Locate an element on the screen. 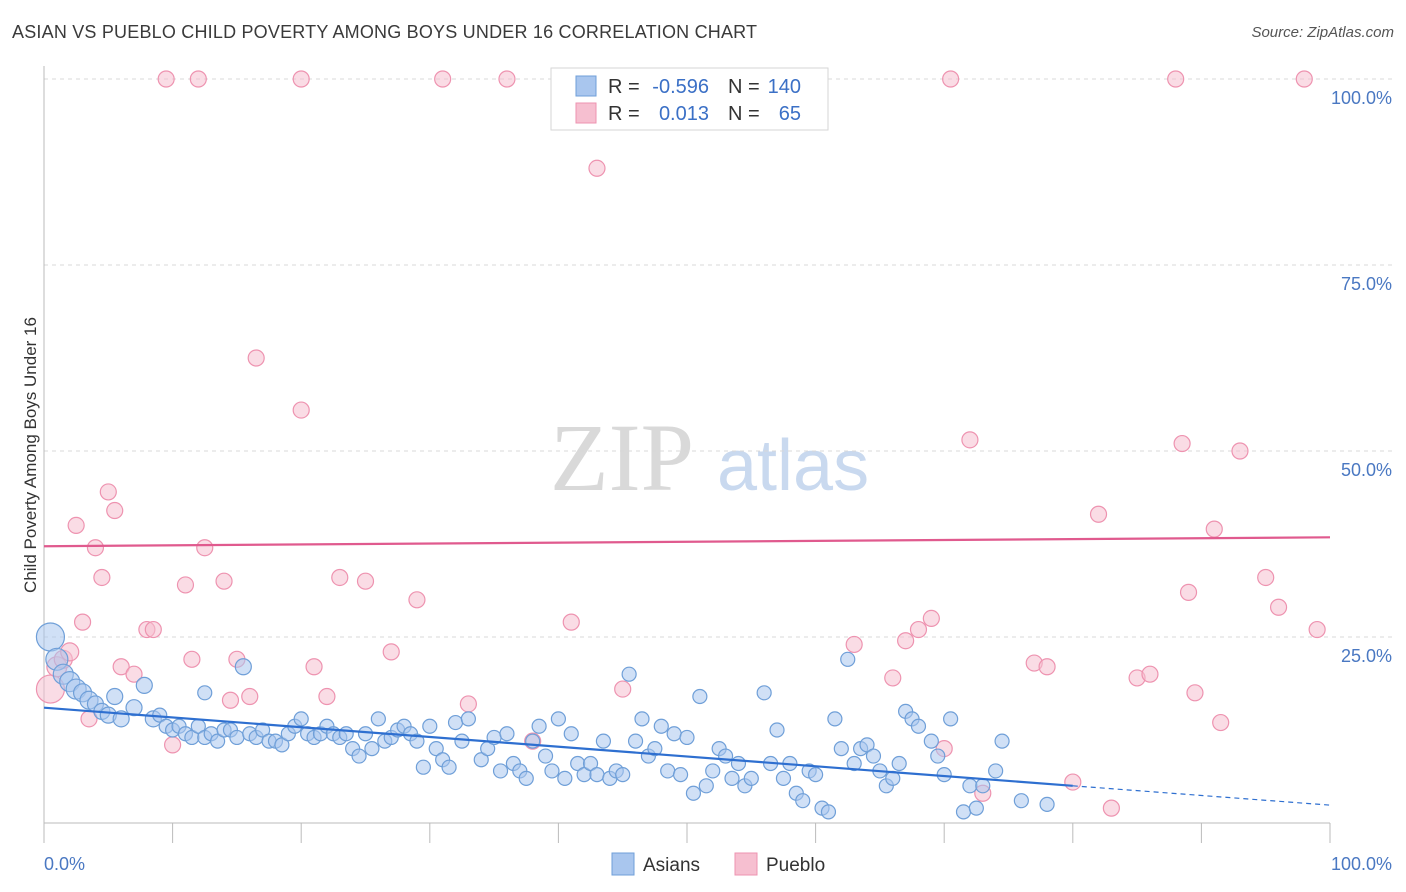  legend-r-value-asians: -0.596 is located at coordinates (680, 87).